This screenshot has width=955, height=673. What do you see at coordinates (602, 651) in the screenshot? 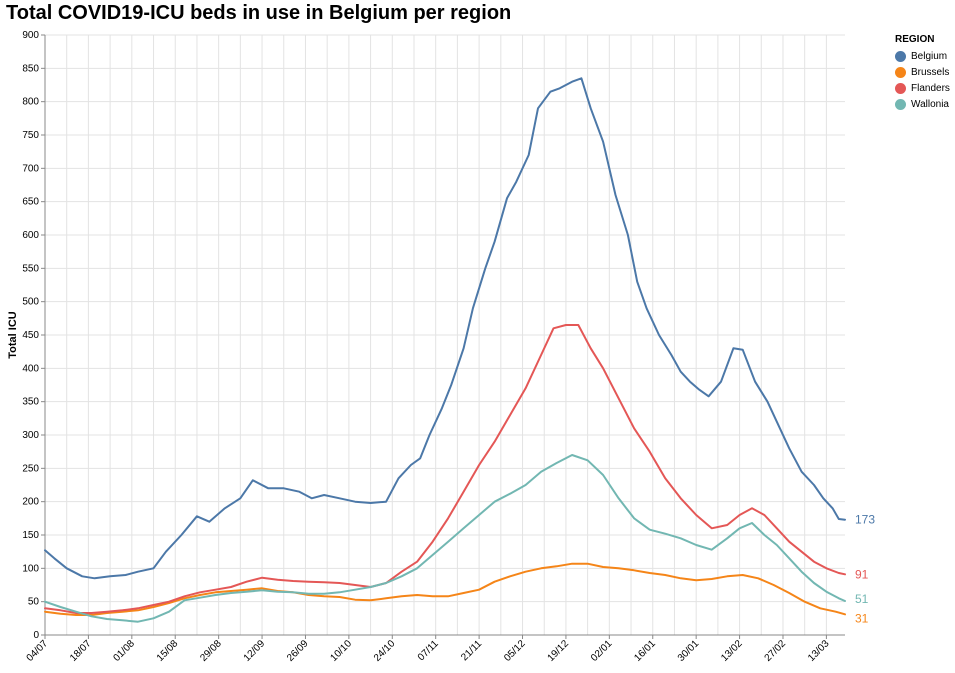
I see `x-tick-label: 02/01` at bounding box center [602, 651].